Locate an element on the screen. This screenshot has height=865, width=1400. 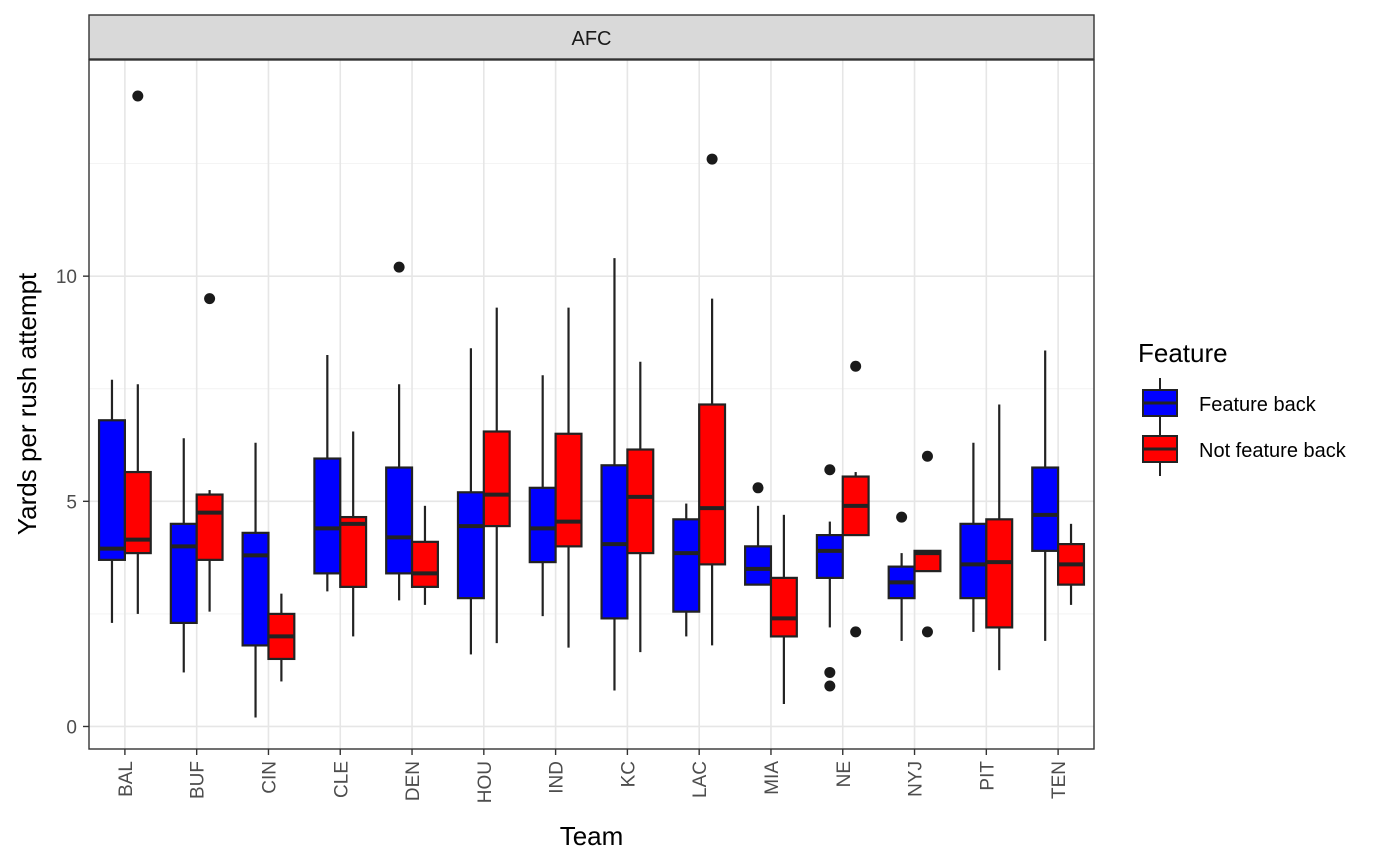
legend-item: Not feature back is located at coordinates (1244, 450).